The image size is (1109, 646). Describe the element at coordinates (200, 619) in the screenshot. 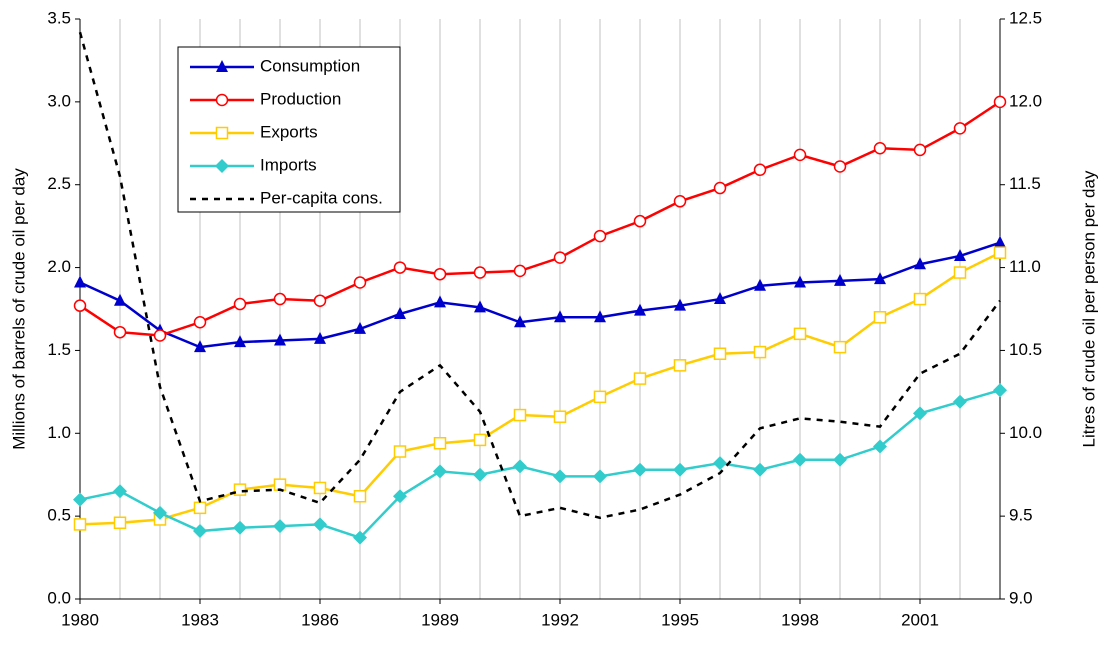

I see `x-tick-label: 1983` at that location.